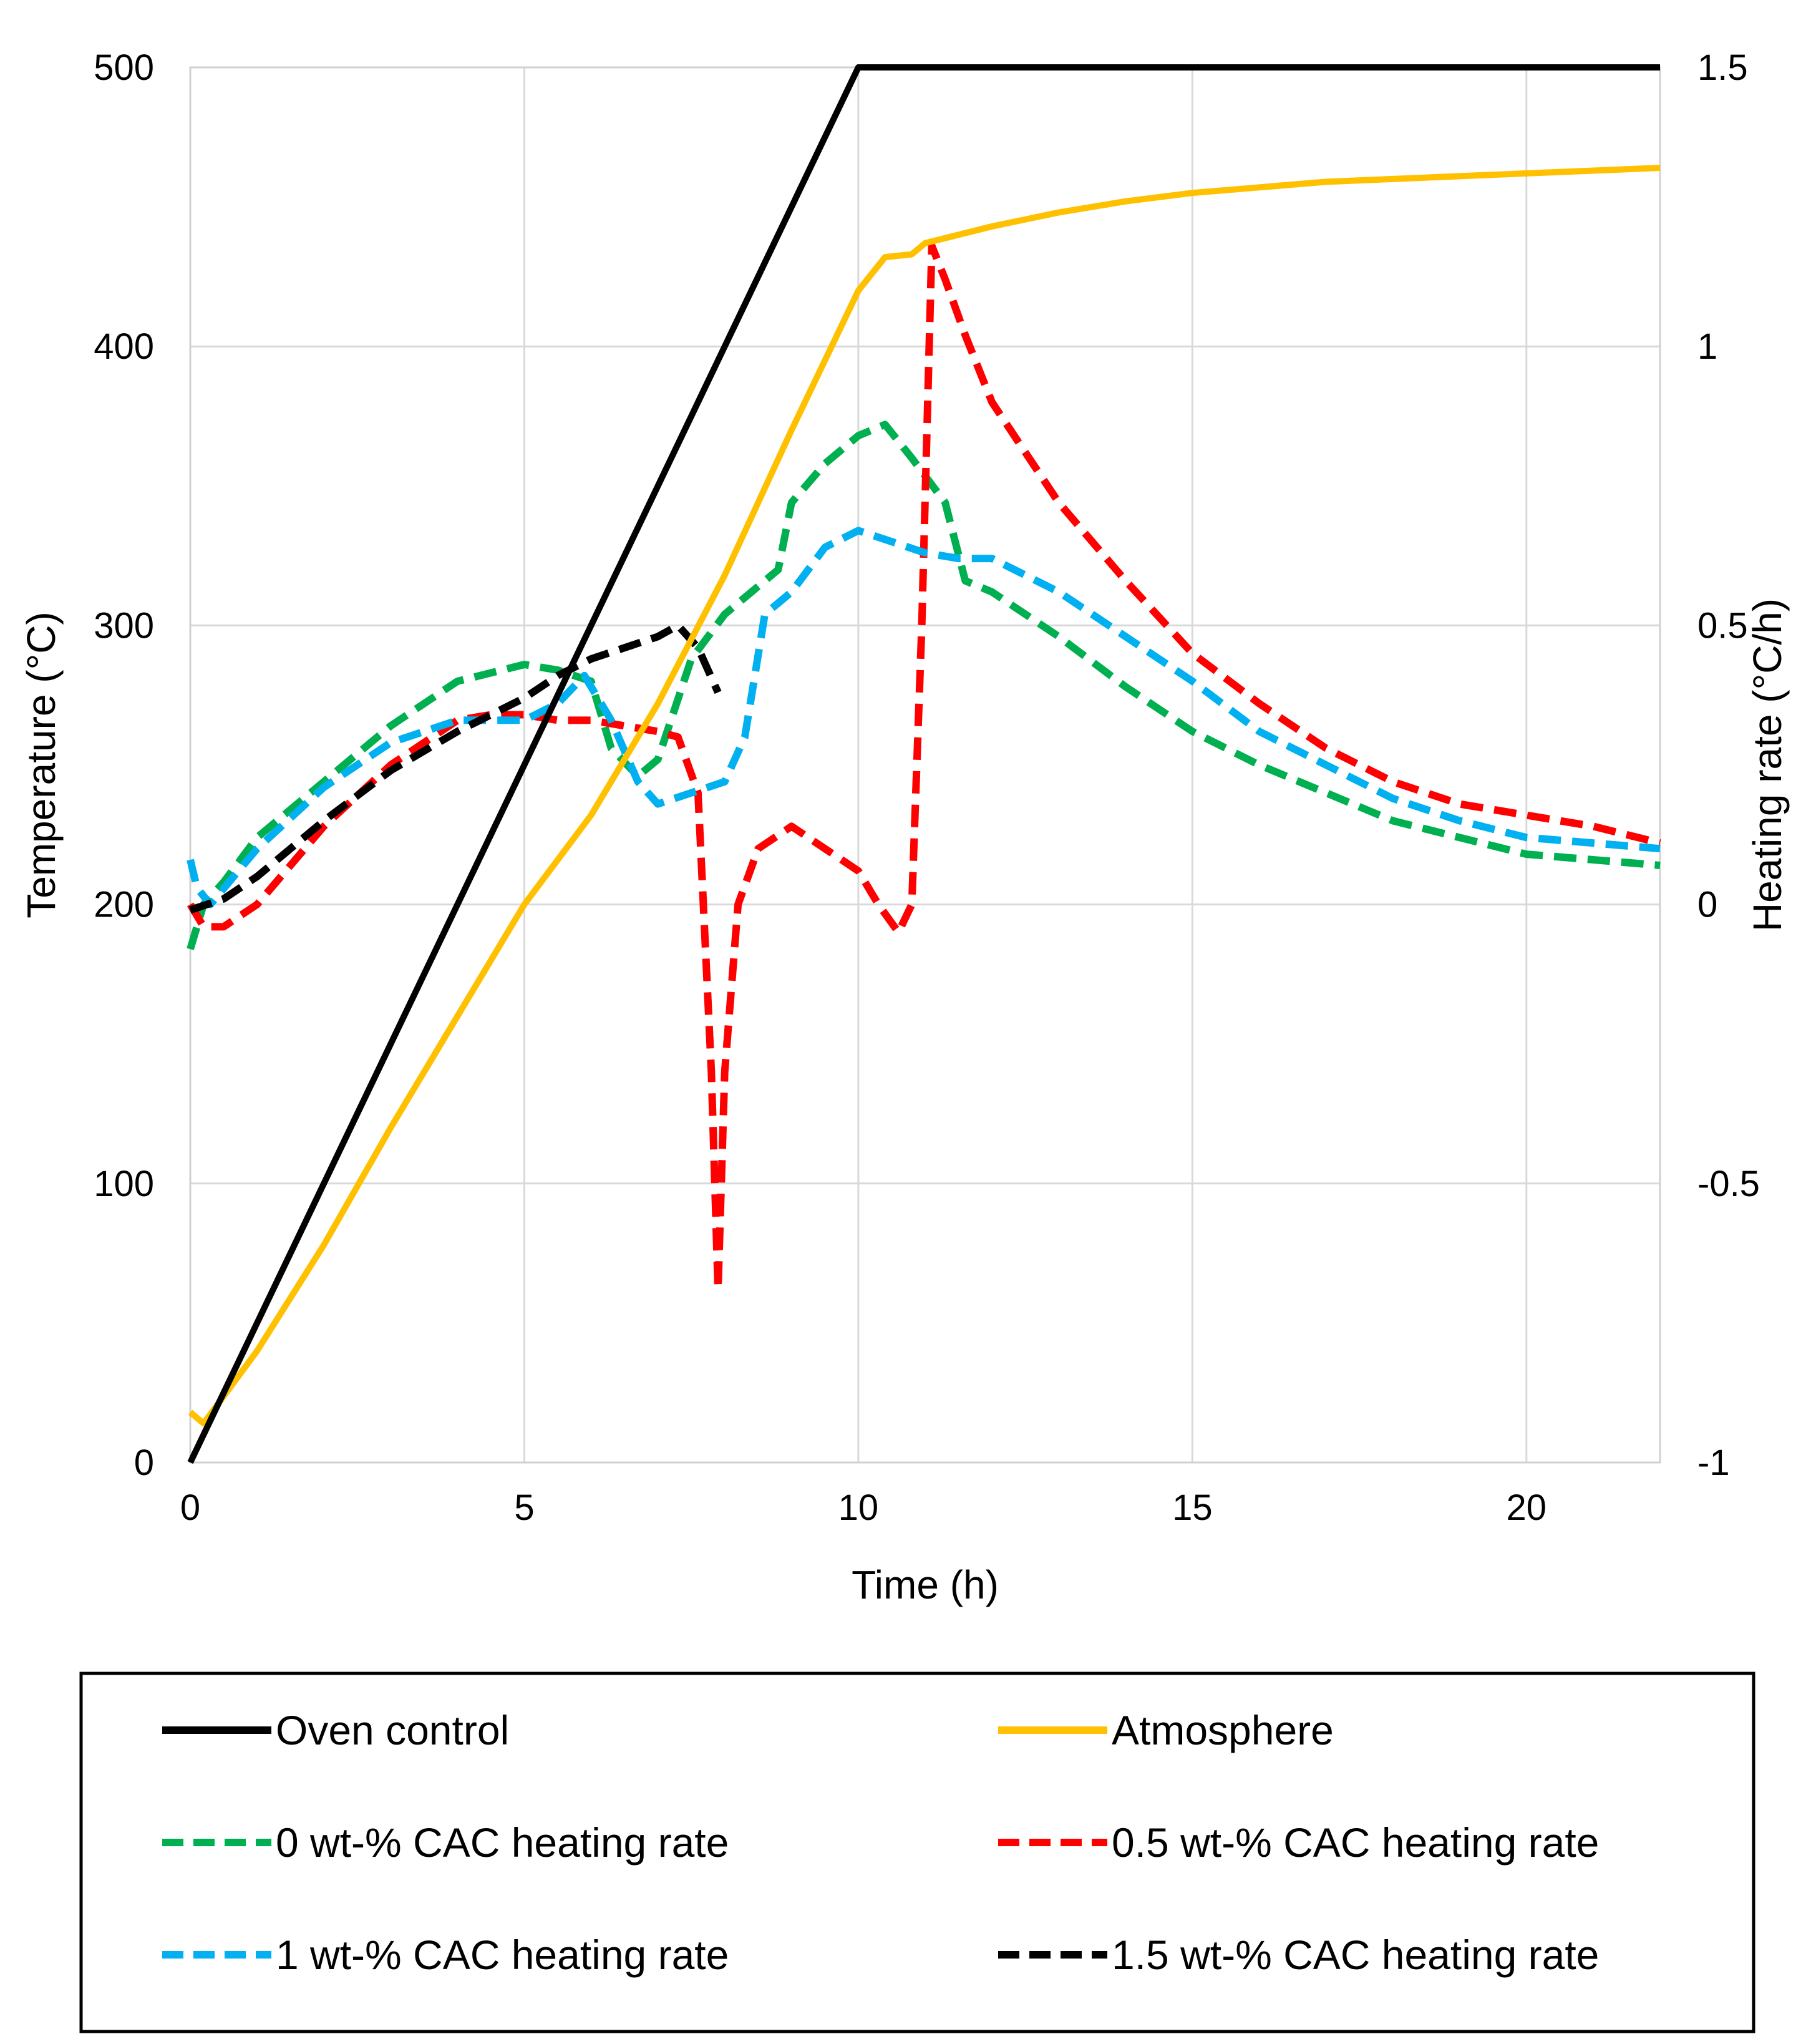  I want to click on y-tick-label: 100, so click(124, 1184).